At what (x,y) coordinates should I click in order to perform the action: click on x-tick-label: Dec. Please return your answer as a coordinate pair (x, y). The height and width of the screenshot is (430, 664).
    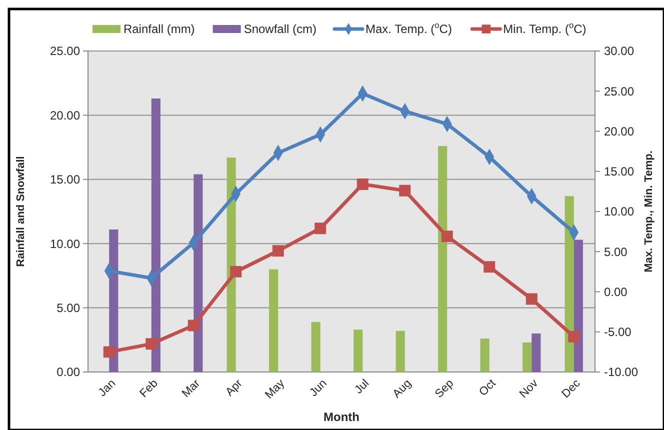
    Looking at the image, I should click on (572, 388).